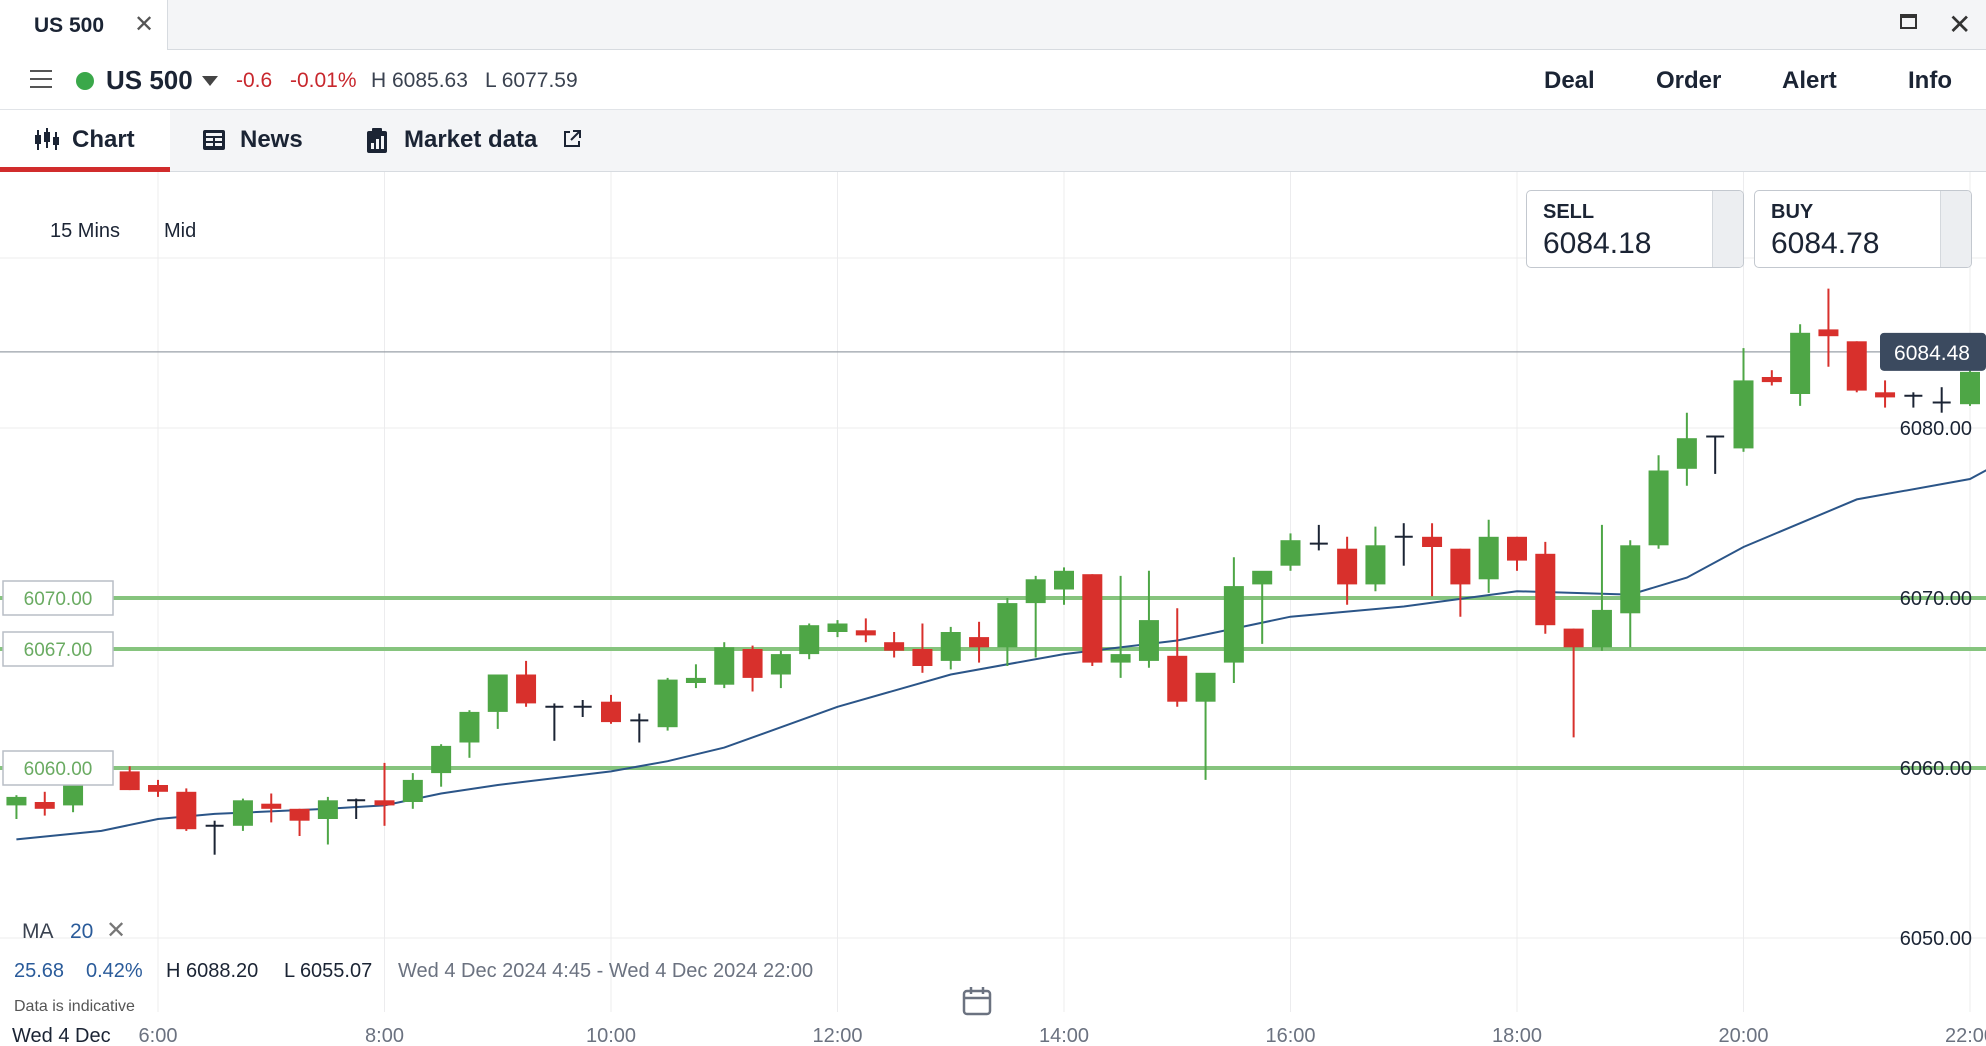 The width and height of the screenshot is (1986, 1046). What do you see at coordinates (1936, 599) in the screenshot?
I see `y-tick-label: 6070.00` at bounding box center [1936, 599].